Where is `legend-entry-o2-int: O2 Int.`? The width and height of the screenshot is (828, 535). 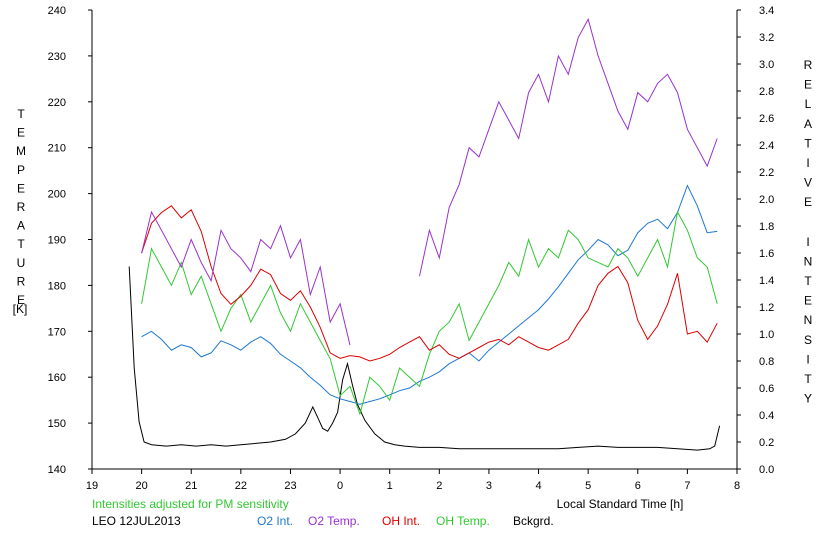 legend-entry-o2-int: O2 Int. is located at coordinates (275, 521).